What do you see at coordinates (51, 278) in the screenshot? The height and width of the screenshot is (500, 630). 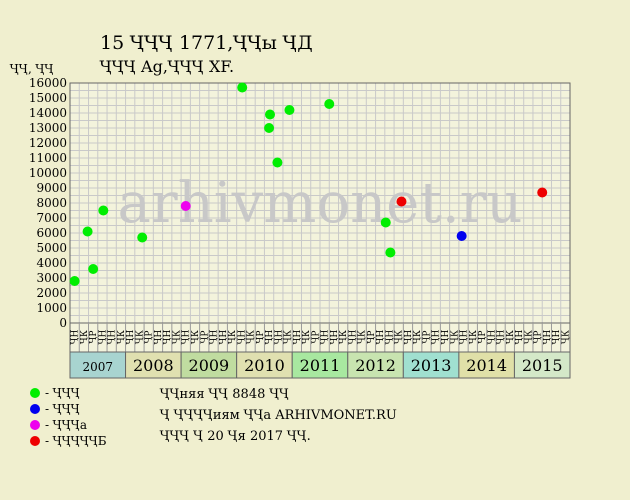 I see `y-tick-label: 3000` at bounding box center [51, 278].